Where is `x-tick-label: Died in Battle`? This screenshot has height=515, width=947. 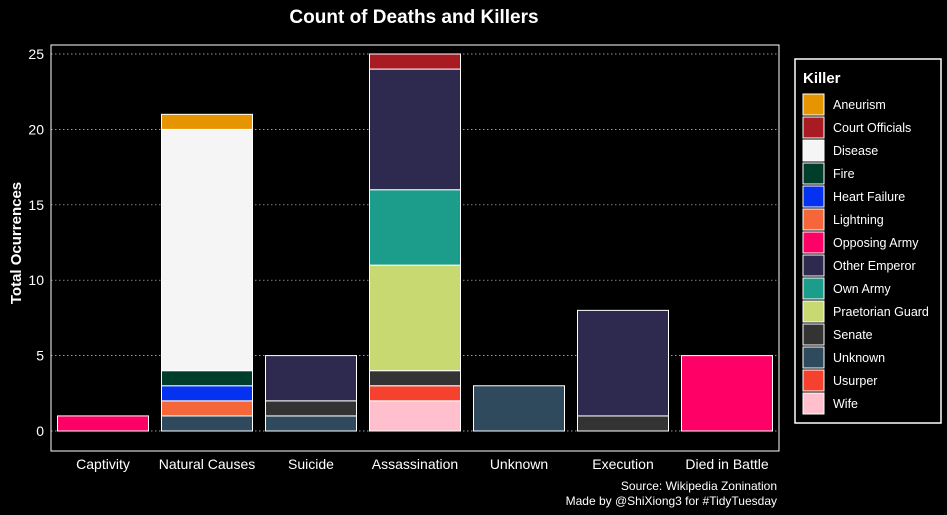 x-tick-label: Died in Battle is located at coordinates (726, 464).